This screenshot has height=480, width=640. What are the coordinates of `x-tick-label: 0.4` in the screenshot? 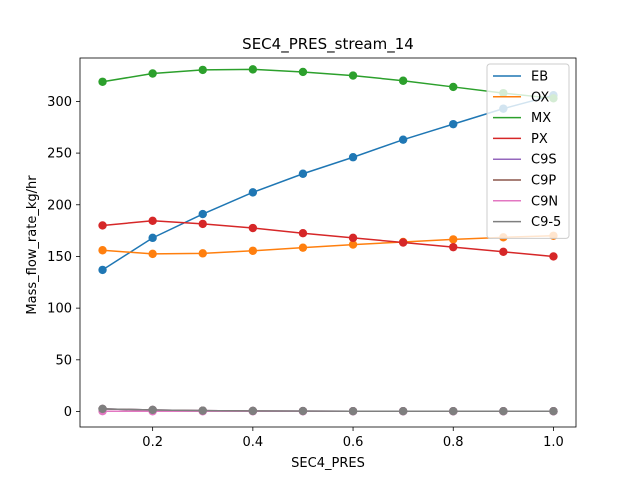 It's located at (253, 442).